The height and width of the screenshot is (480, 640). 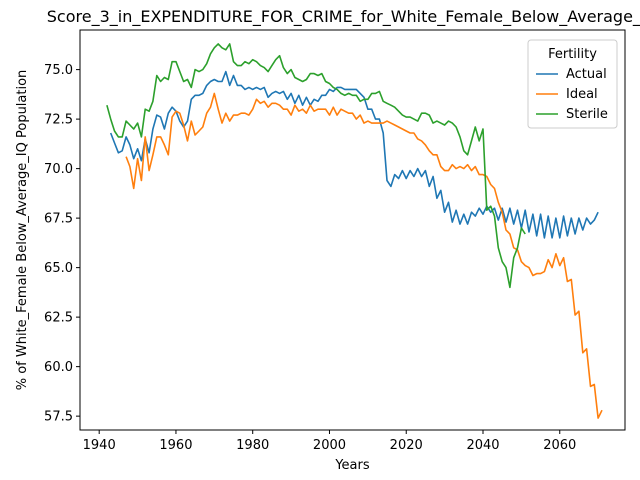 I want to click on legend-label: Actual, so click(x=586, y=74).